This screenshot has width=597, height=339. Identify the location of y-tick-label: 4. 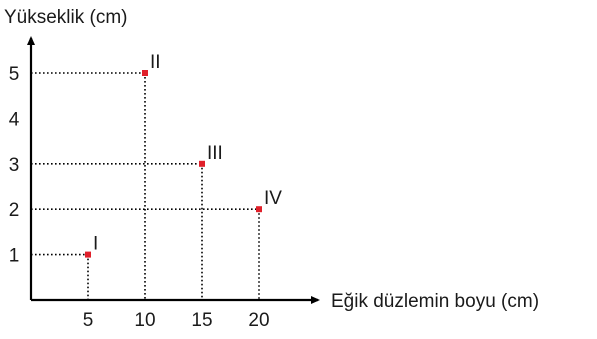
(14, 119).